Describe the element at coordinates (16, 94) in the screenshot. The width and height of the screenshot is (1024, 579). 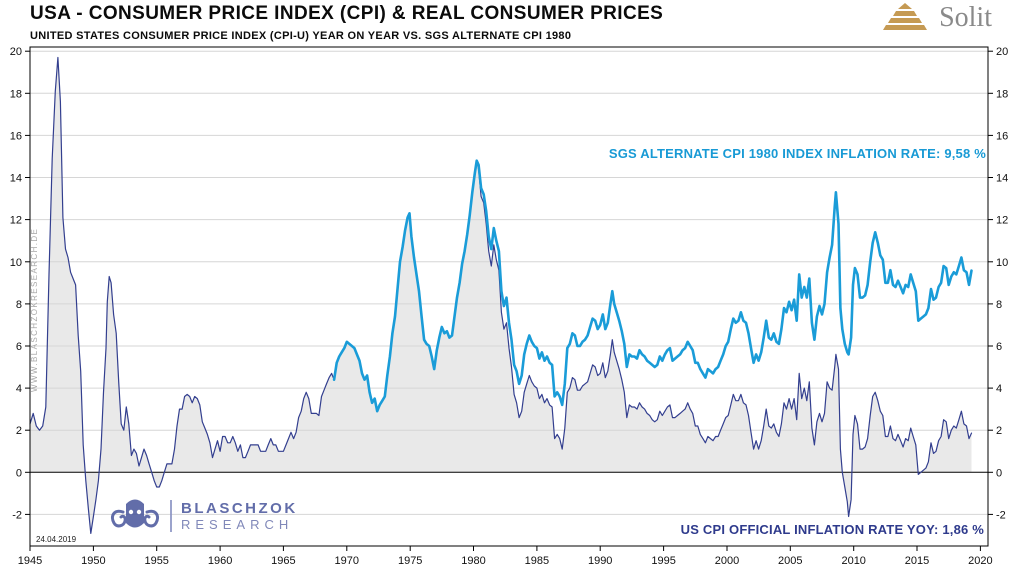
I see `y-tick-label-left: 18` at that location.